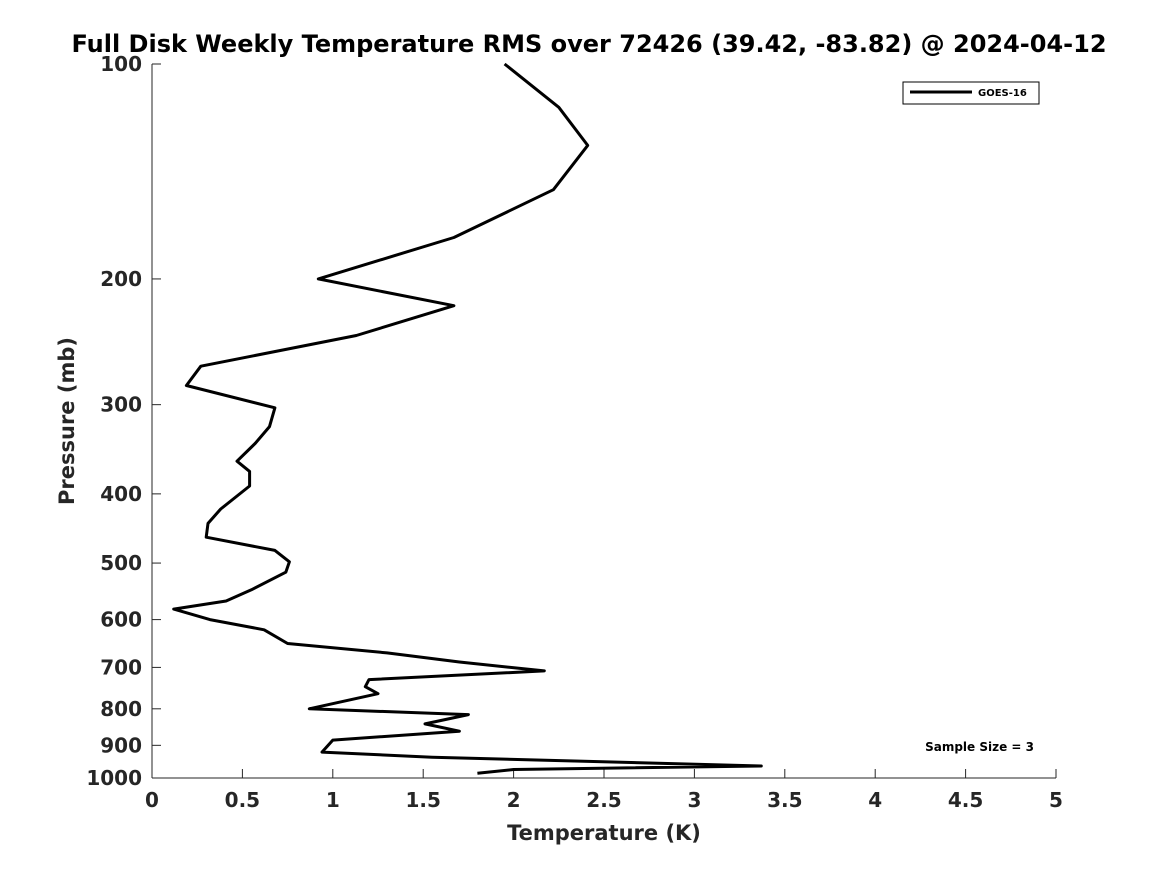  What do you see at coordinates (121, 494) in the screenshot?
I see `y-tick-label: 400` at bounding box center [121, 494].